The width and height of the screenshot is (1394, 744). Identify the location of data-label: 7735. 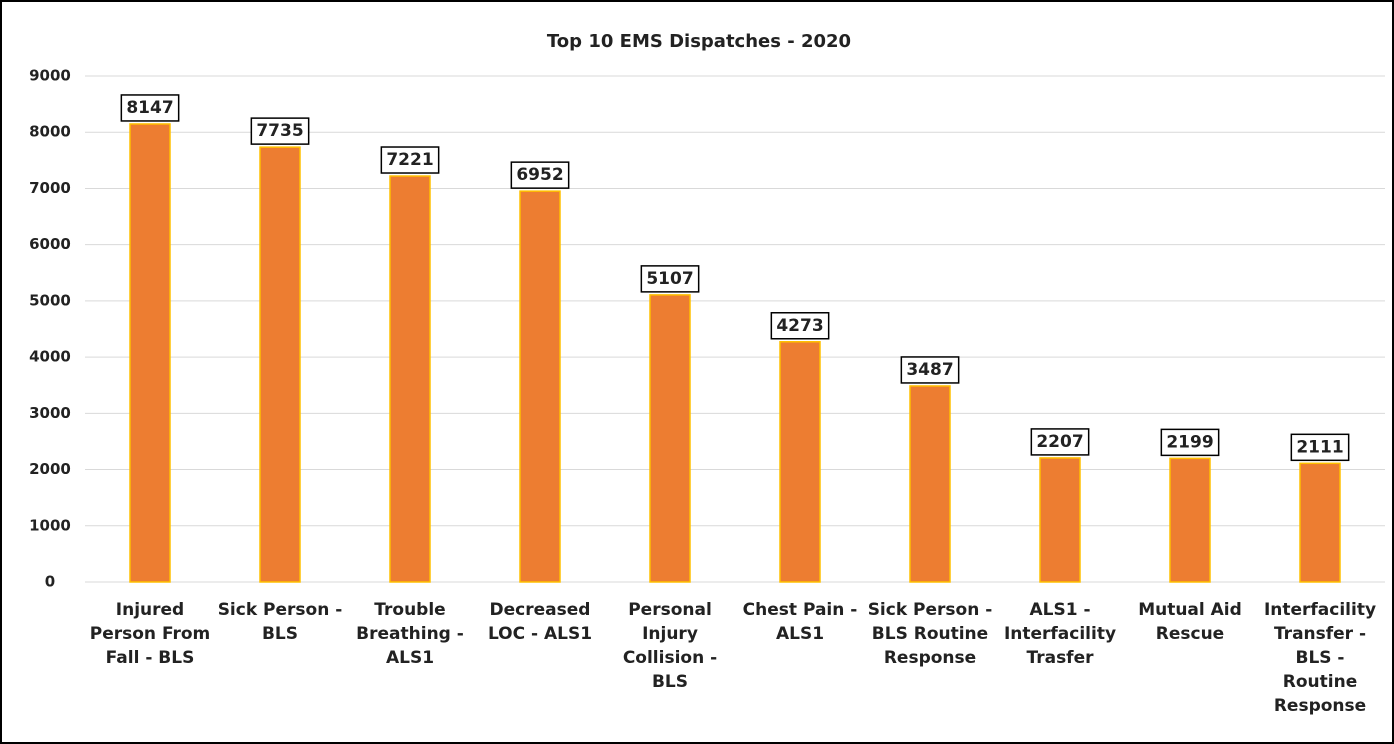
(279, 131).